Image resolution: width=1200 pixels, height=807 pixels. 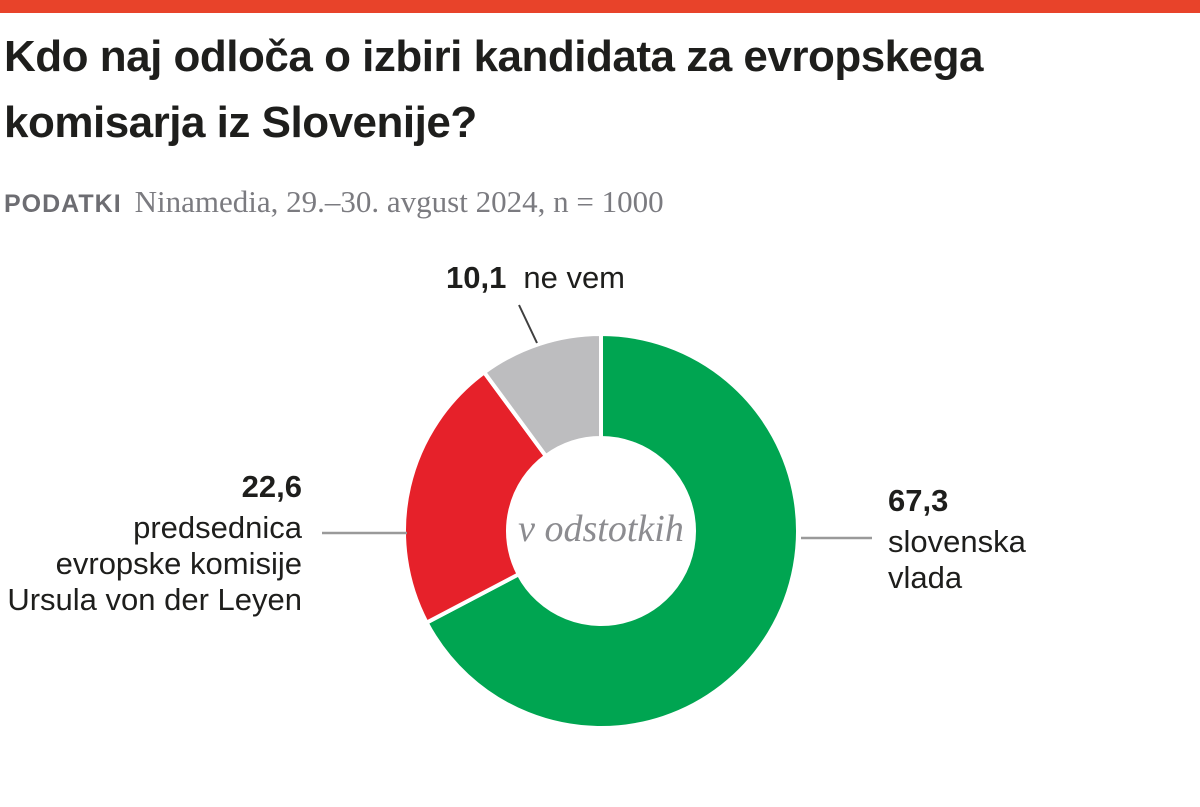 I want to click on donut-slice-predsednica-evropske-komisije-ursula-von-der-leyen, so click(x=475, y=497).